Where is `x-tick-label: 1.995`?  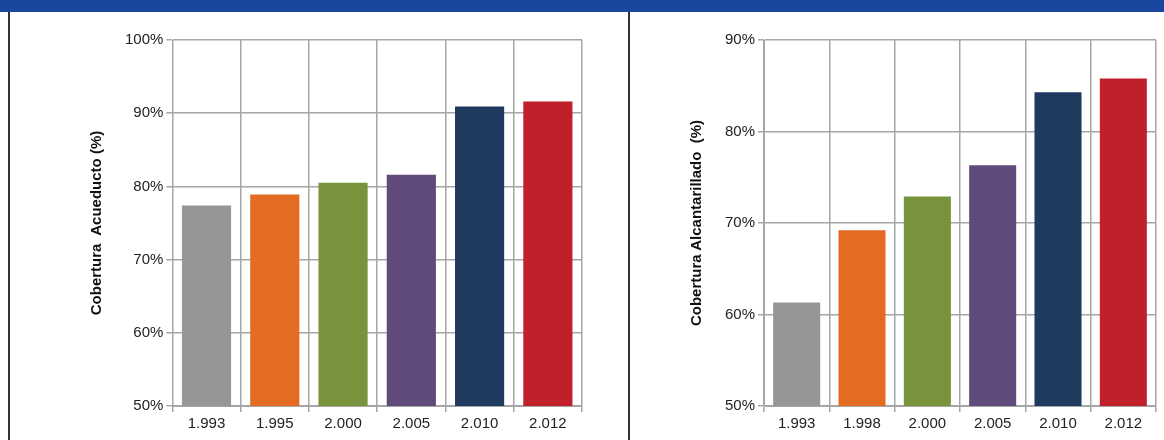
x-tick-label: 1.995 is located at coordinates (275, 423).